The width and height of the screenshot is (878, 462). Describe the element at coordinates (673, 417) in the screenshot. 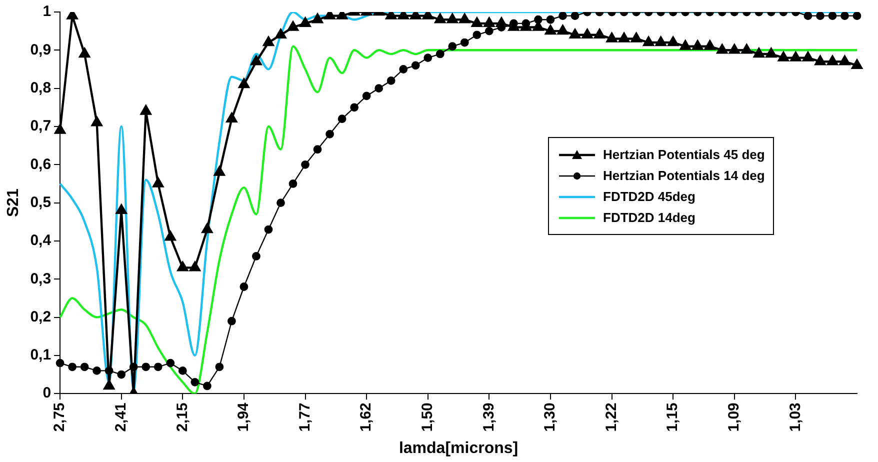

I see `x-tick-label: 1,15` at that location.